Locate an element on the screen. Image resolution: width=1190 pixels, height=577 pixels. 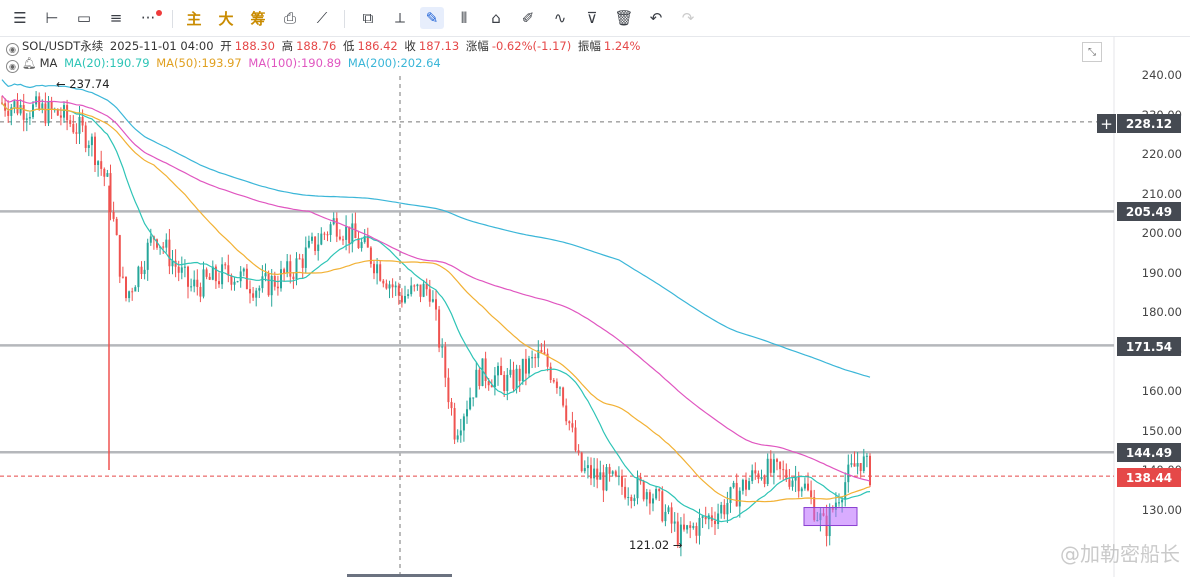
axis-tick: 210.00 is located at coordinates (1161, 194).